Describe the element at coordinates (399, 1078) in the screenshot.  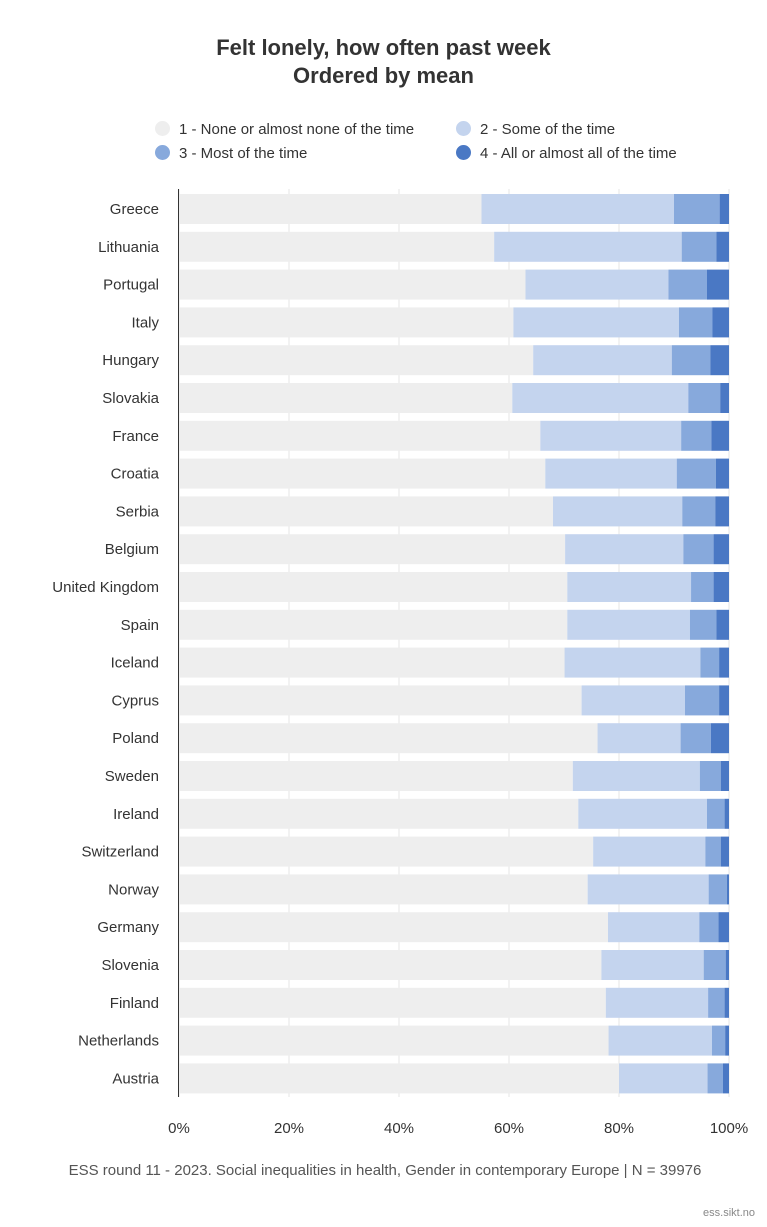
I see `bar-segment-austria-s1` at that location.